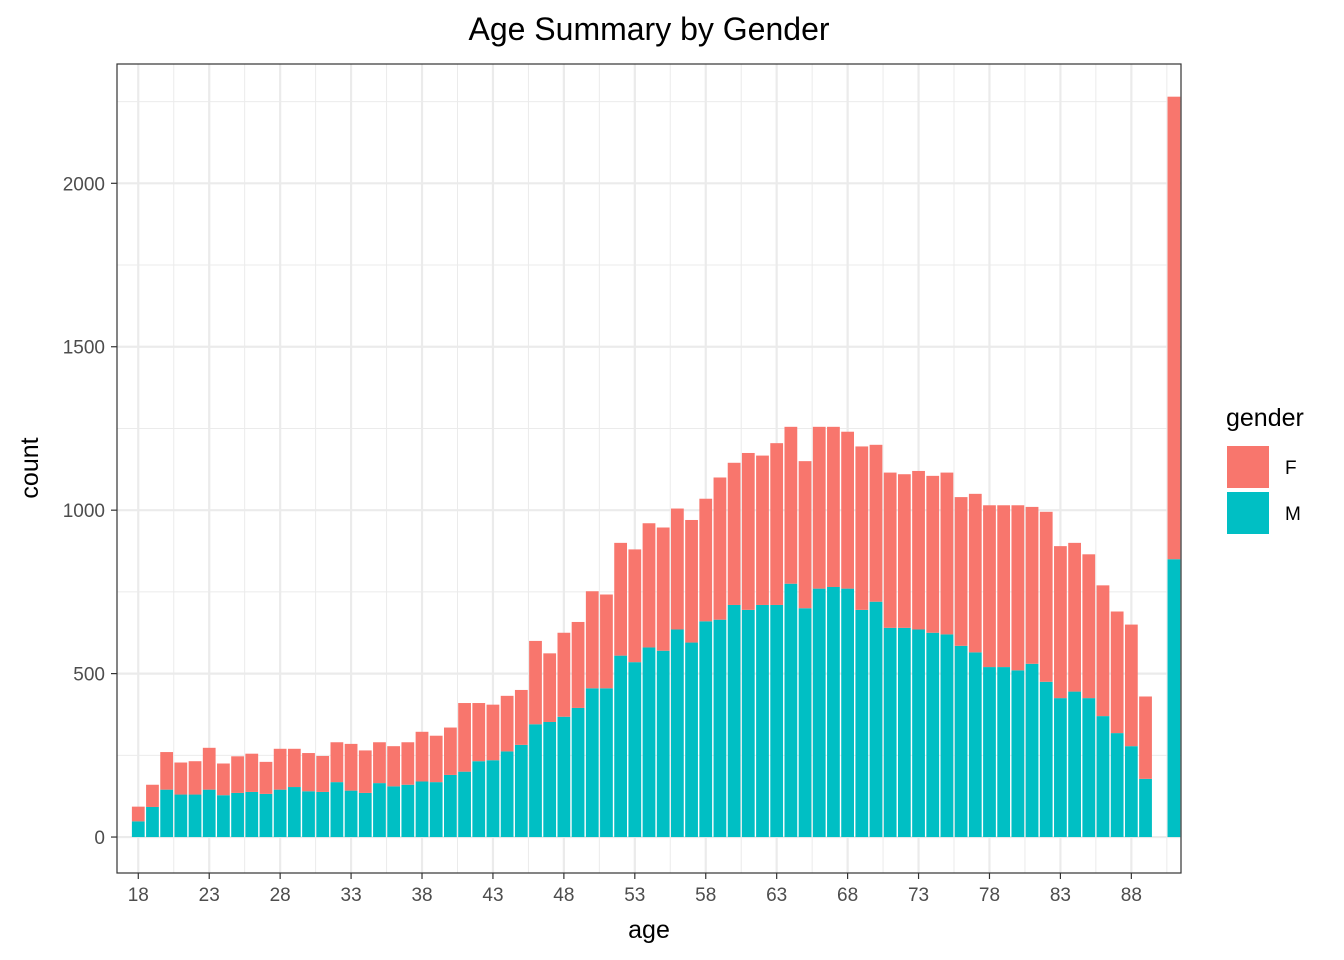 The image size is (1344, 960). What do you see at coordinates (84, 184) in the screenshot?
I see `y-tick-label: 2000` at bounding box center [84, 184].